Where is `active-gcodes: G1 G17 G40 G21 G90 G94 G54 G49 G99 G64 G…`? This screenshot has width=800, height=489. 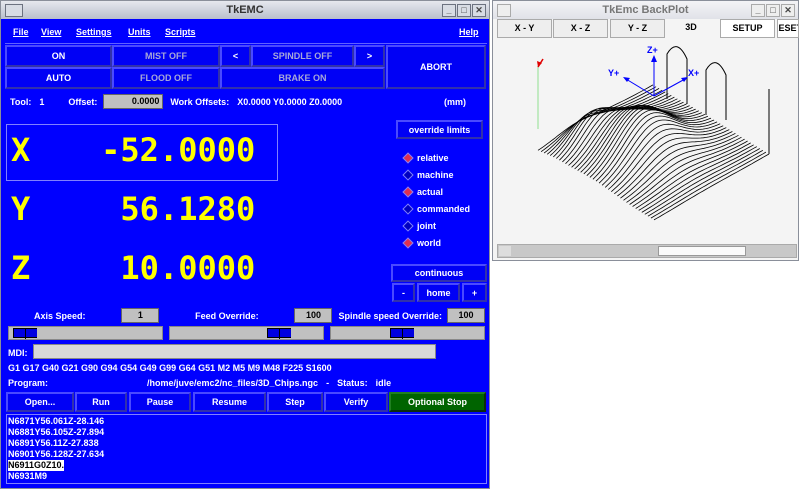
active-gcodes: G1 G17 G40 G21 G90 G94 G54 G49 G99 G64 G… is located at coordinates (170, 368).